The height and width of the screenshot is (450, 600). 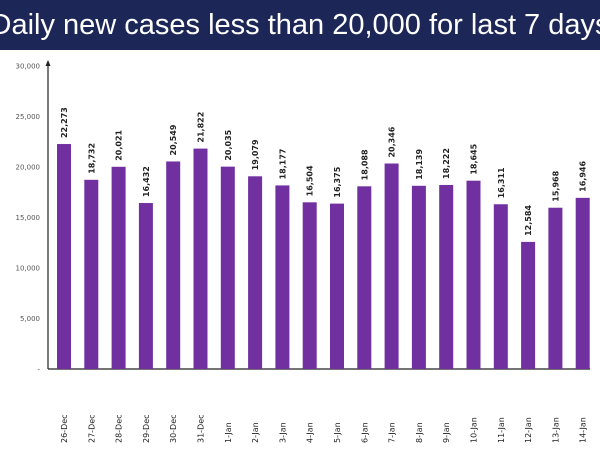 I want to click on bar-31-Dec, so click(x=200, y=258).